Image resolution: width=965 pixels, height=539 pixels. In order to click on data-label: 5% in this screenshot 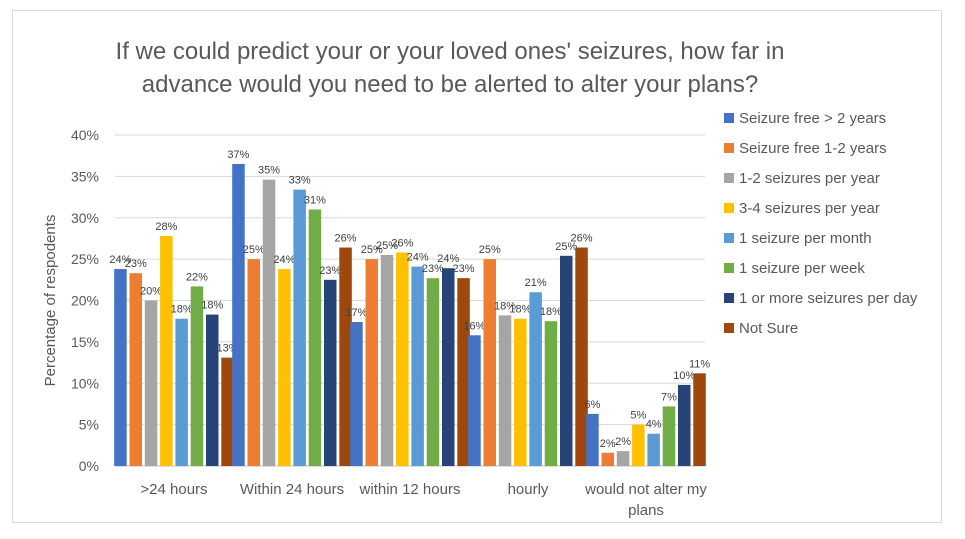, I will do `click(638, 416)`.